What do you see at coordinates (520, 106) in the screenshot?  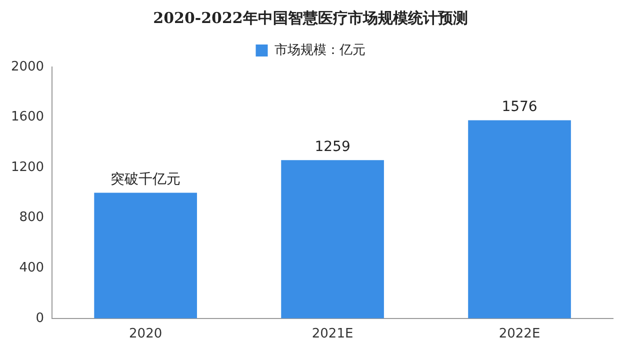 I see `data-label: 1576` at bounding box center [520, 106].